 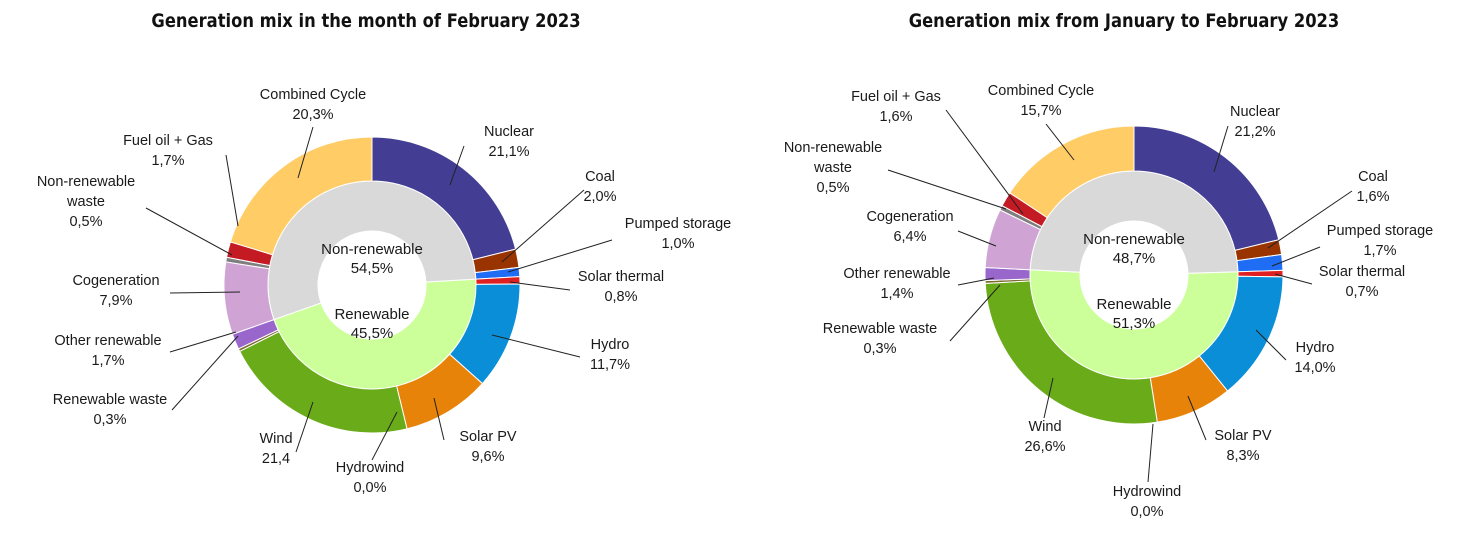 What do you see at coordinates (909, 237) in the screenshot?
I see `value-label-cogeneration: 6,4%` at bounding box center [909, 237].